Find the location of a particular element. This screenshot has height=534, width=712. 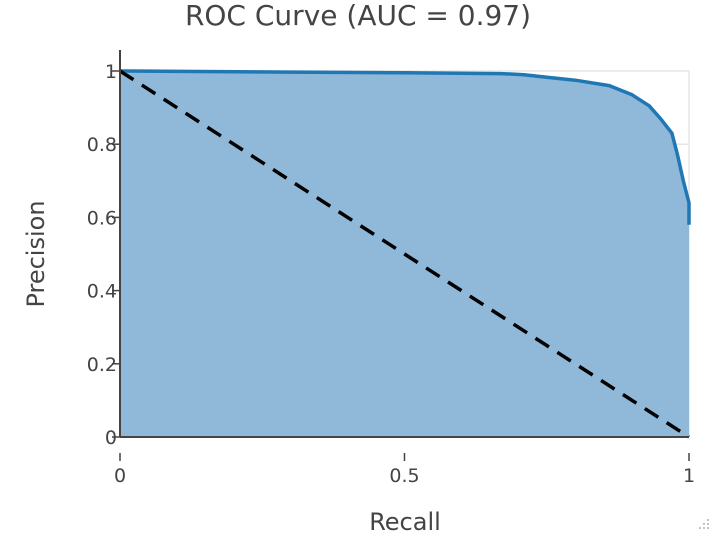

chart-title: ROC Curve (AUC = 0.97) is located at coordinates (358, 16).